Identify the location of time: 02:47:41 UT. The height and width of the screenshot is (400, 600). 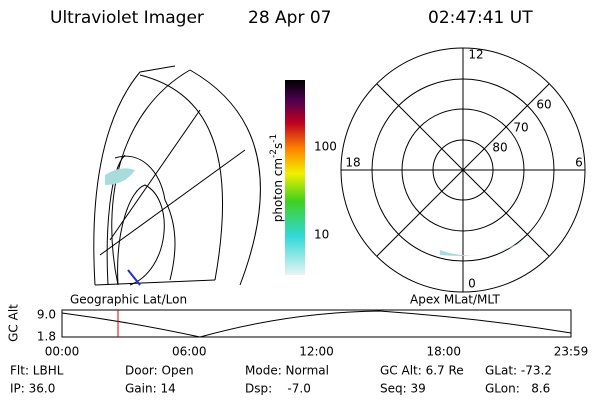
(480, 18).